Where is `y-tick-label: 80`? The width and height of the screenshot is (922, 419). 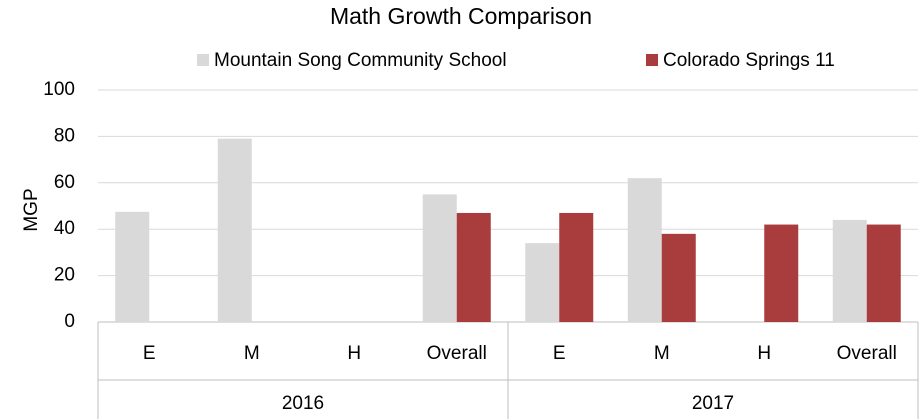 y-tick-label: 80 is located at coordinates (64, 135).